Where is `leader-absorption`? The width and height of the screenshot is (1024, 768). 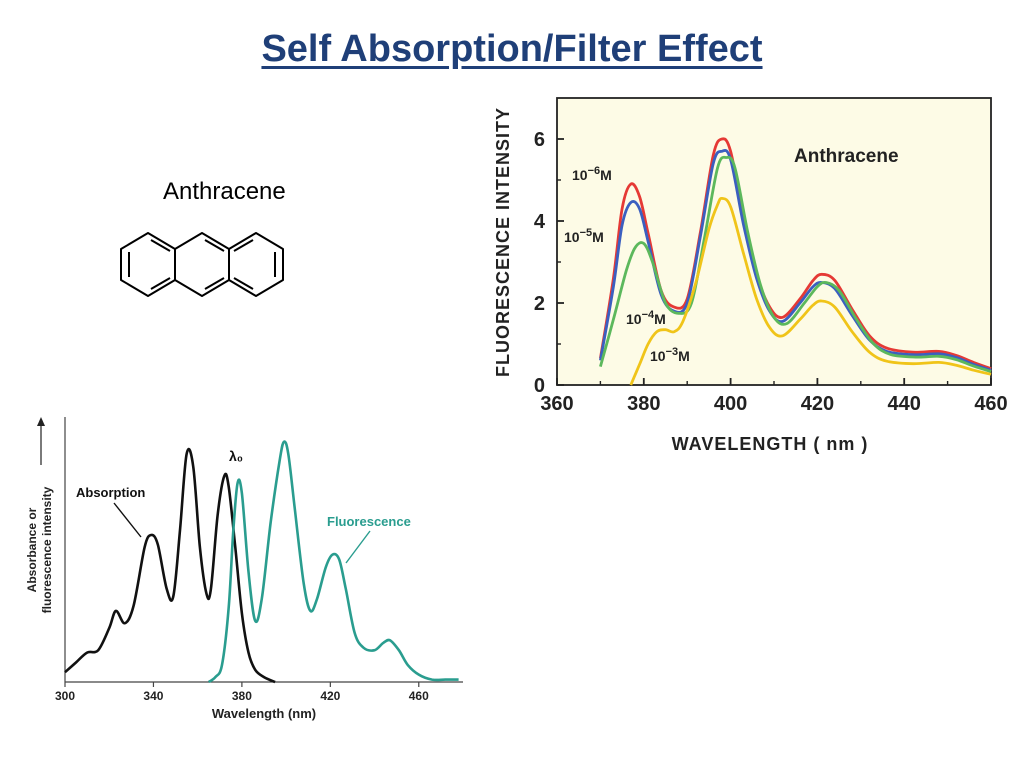 leader-absorption is located at coordinates (127, 520).